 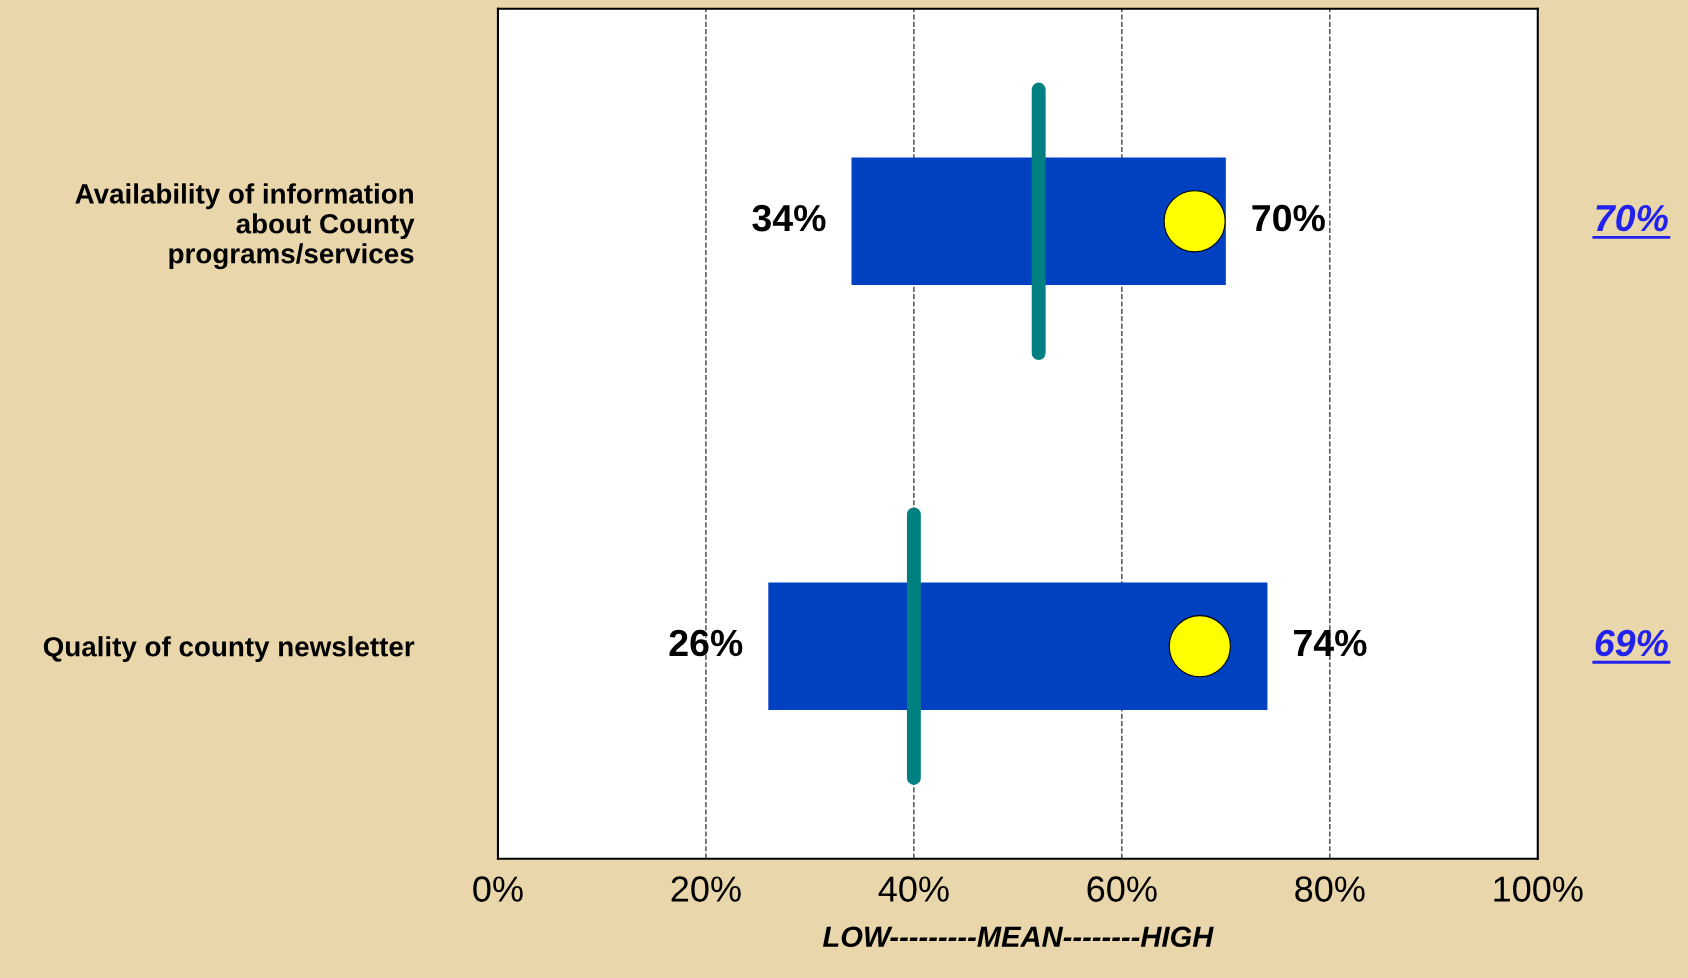 What do you see at coordinates (789, 218) in the screenshot?
I see `annotation: 34%` at bounding box center [789, 218].